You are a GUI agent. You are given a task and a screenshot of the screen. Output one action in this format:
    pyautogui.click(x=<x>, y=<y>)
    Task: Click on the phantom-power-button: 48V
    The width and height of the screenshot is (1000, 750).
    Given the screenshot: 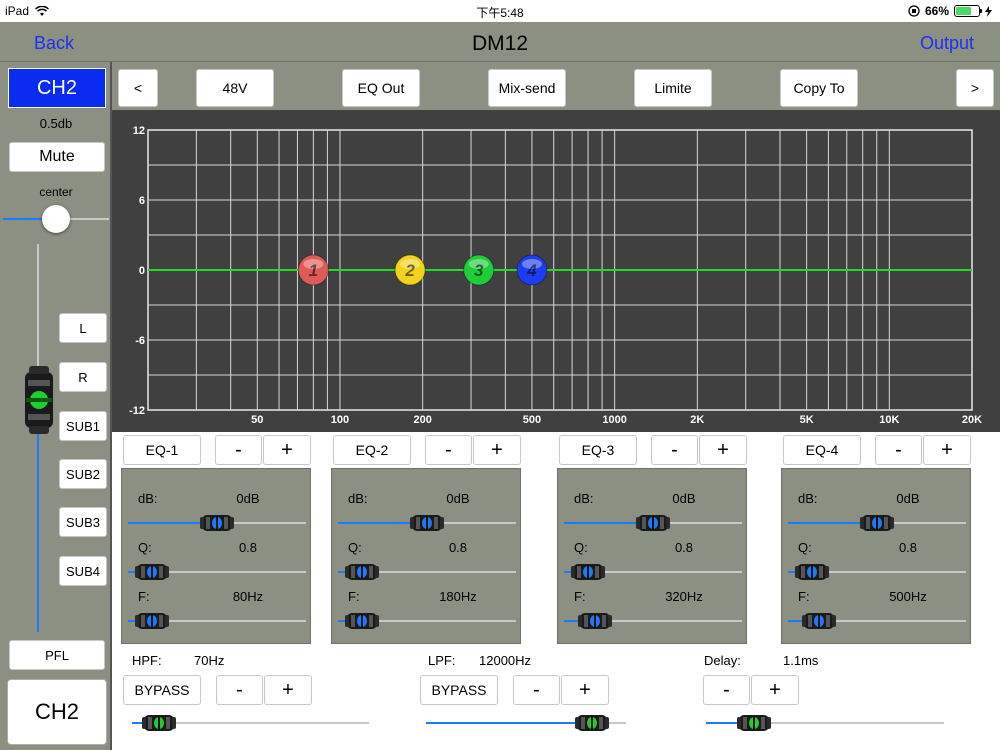 What is the action you would take?
    pyautogui.click(x=235, y=88)
    